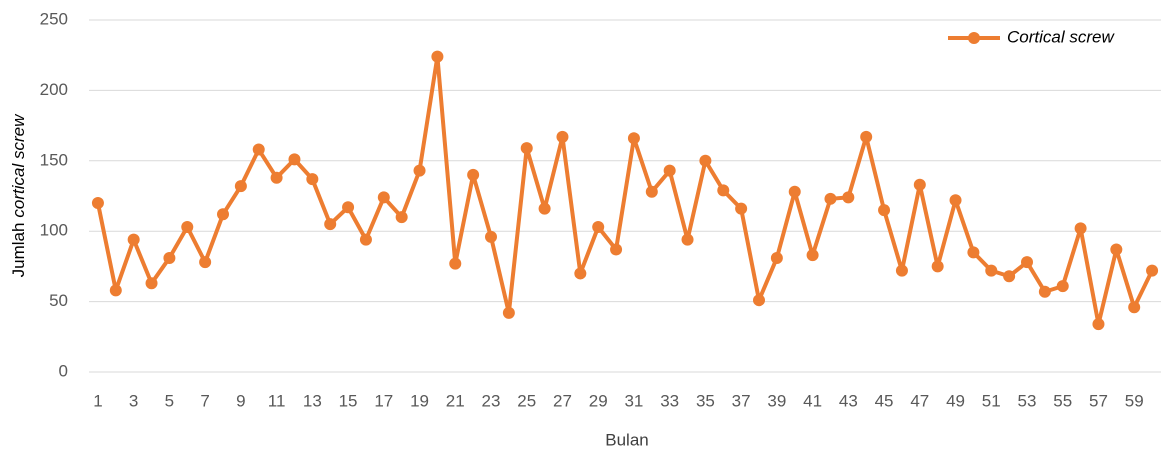  I want to click on x-axis-label: Bulan, so click(626, 439).